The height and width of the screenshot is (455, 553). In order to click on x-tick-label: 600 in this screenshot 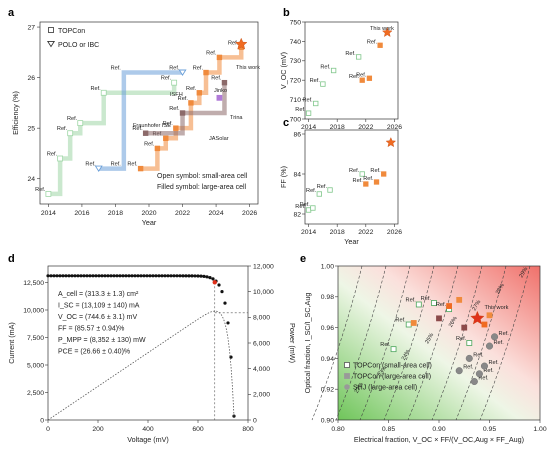, I will do `click(198, 429)`.